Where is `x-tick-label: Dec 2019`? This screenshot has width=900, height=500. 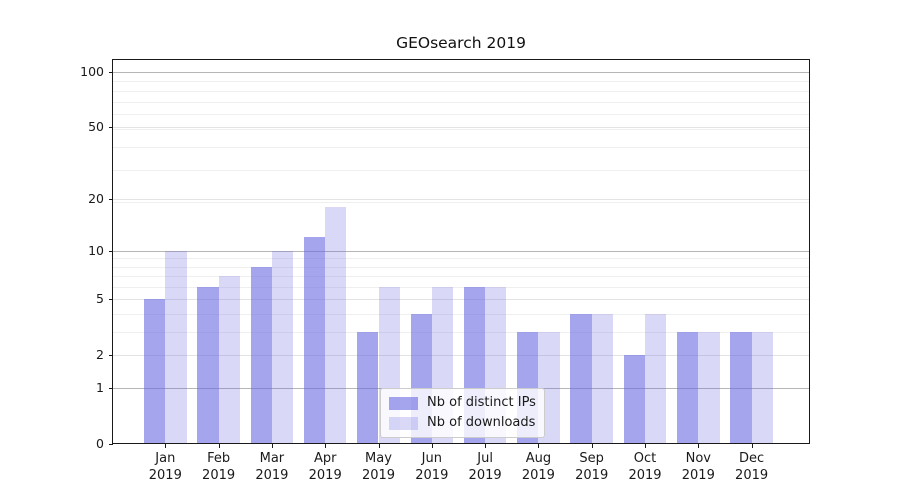
x-tick-label: Dec 2019 is located at coordinates (752, 467).